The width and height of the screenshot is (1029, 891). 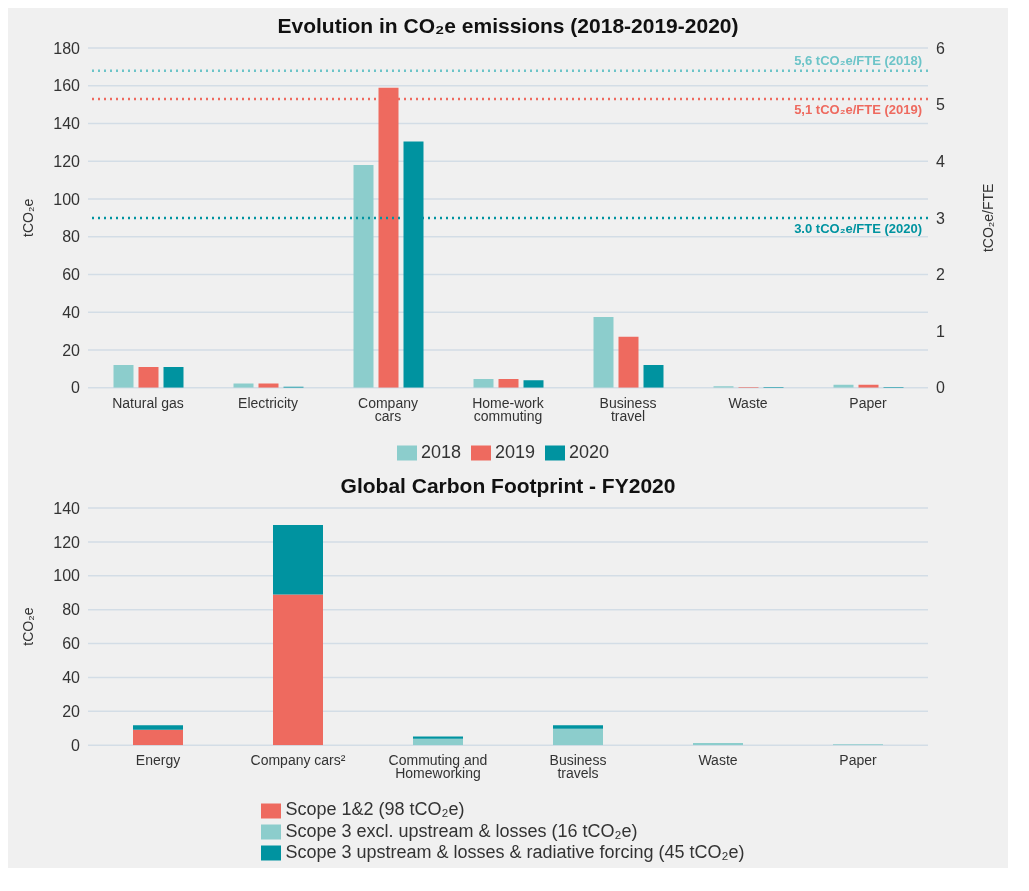 I want to click on y2-tick-label: 3, so click(x=940, y=218).